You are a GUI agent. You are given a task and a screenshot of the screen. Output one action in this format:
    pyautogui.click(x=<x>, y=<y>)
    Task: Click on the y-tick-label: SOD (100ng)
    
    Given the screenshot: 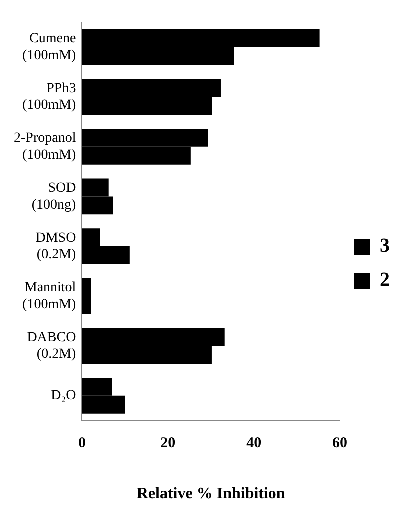 What is the action you would take?
    pyautogui.click(x=54, y=196)
    